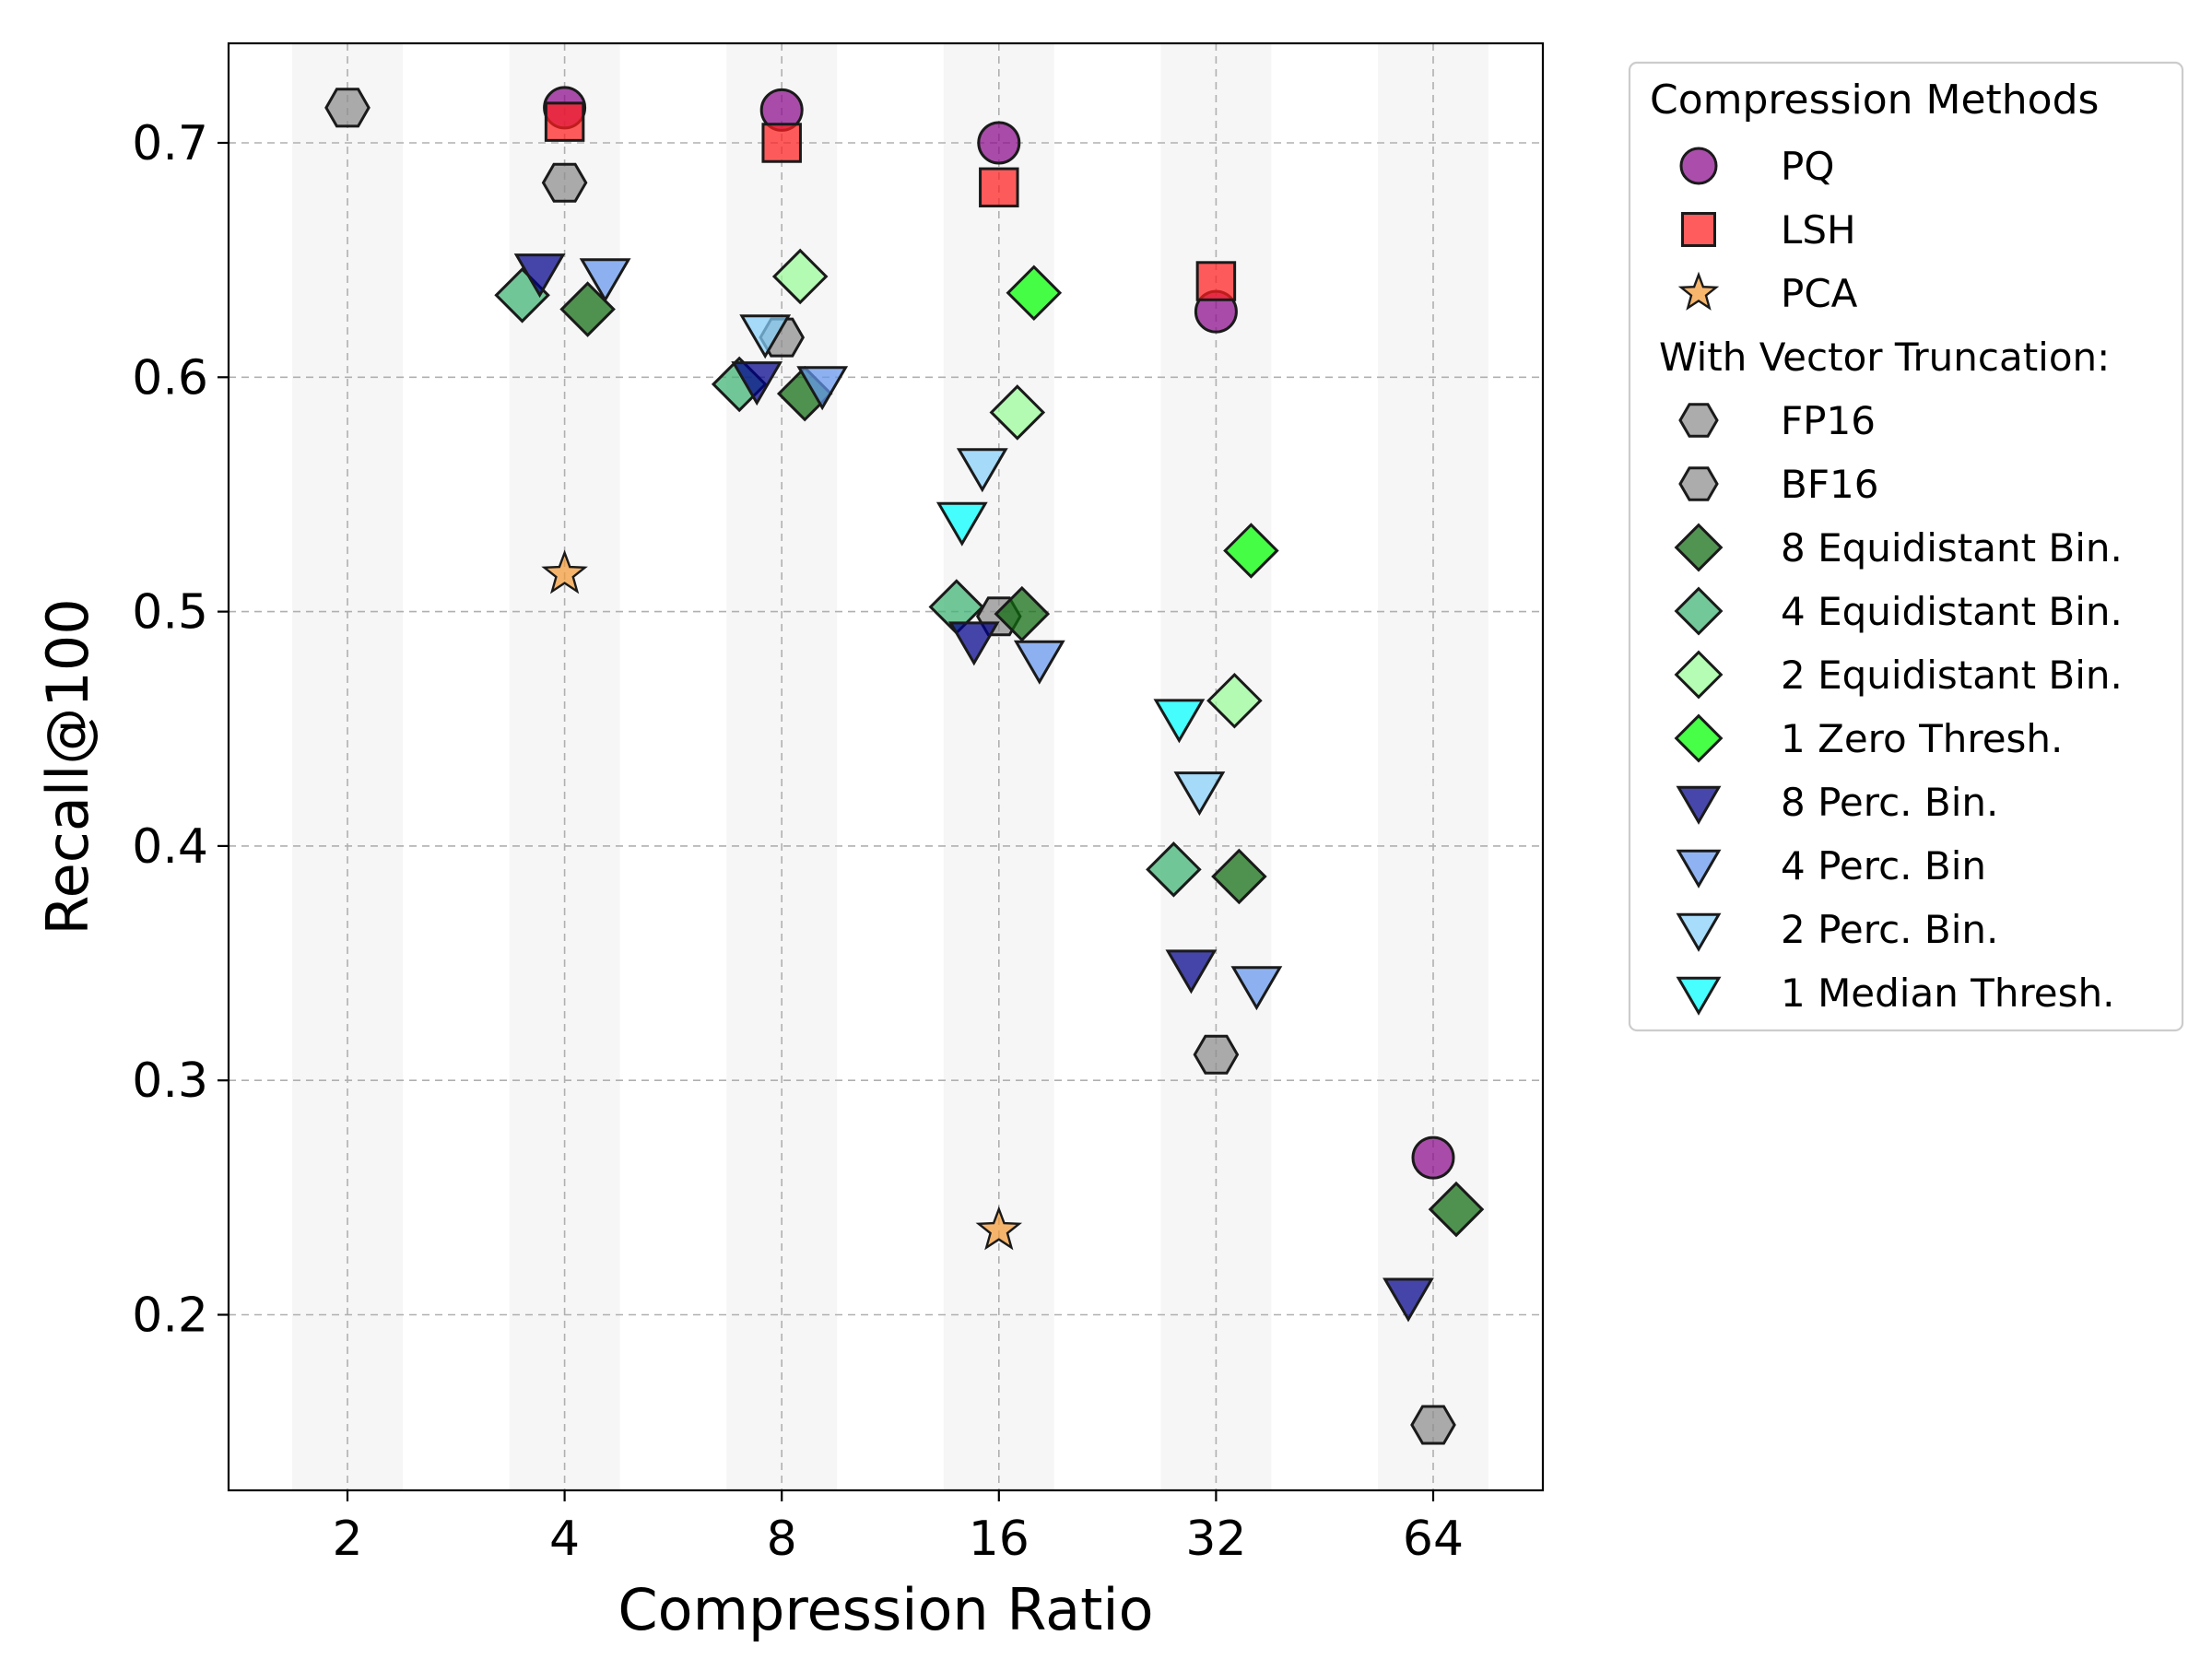  Describe the element at coordinates (170, 378) in the screenshot. I see `y-tick-label: 0.6` at that location.